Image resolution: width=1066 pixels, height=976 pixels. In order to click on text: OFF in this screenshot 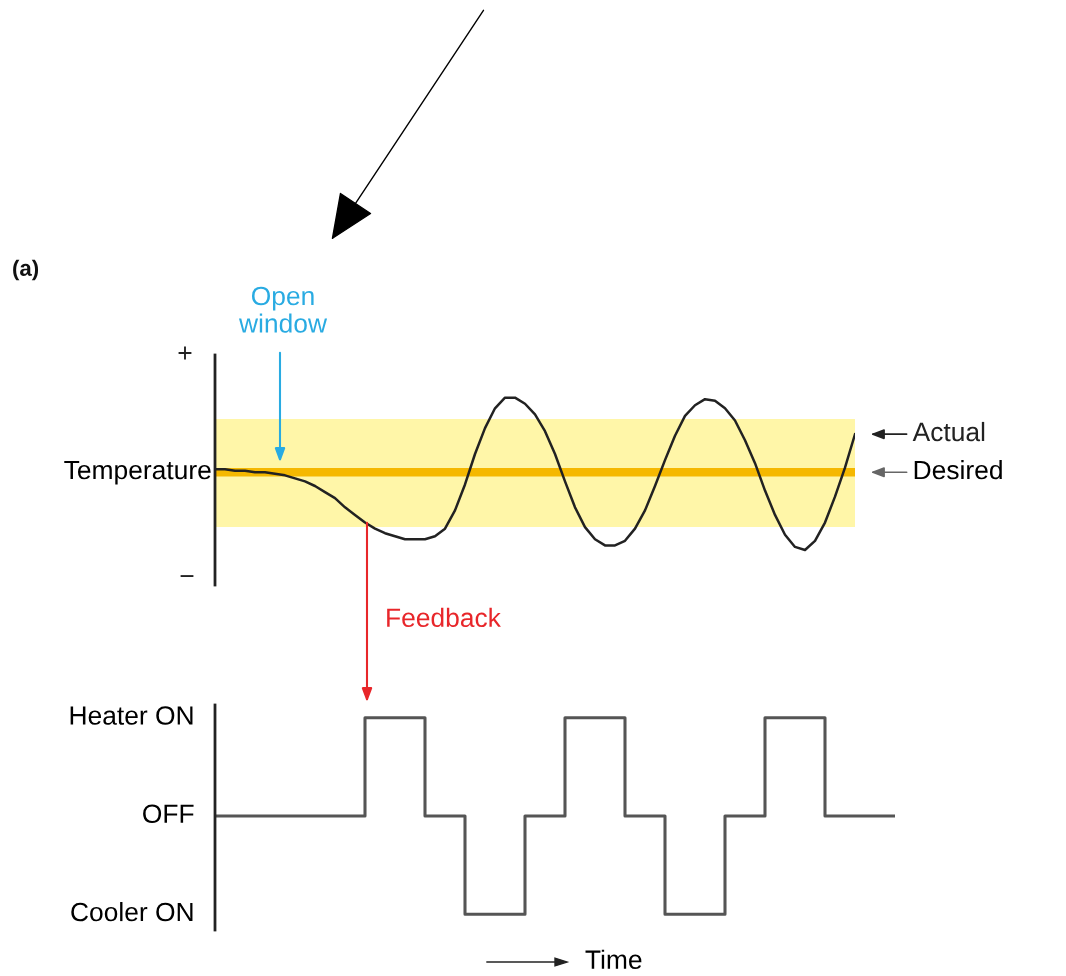, I will do `click(168, 814)`.